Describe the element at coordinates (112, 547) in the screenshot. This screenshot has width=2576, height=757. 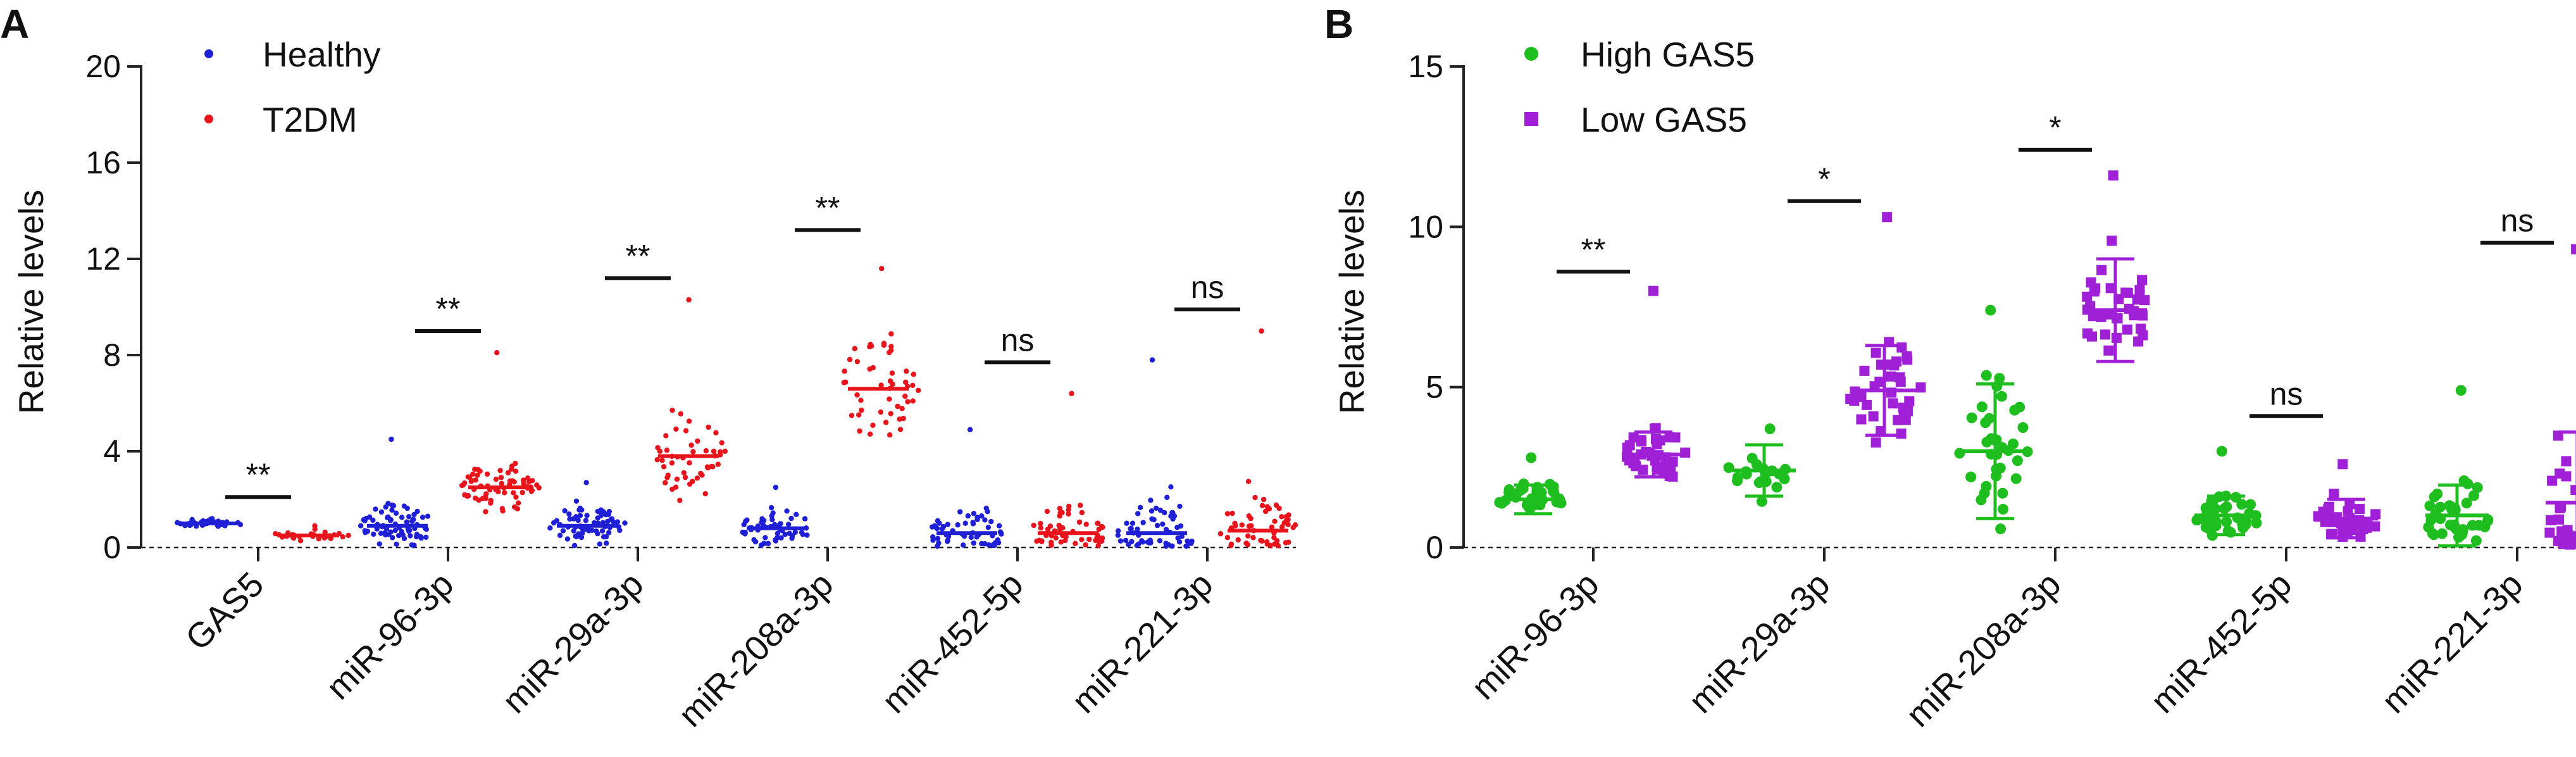
I see `panel-a-y-tick-label: 0` at that location.